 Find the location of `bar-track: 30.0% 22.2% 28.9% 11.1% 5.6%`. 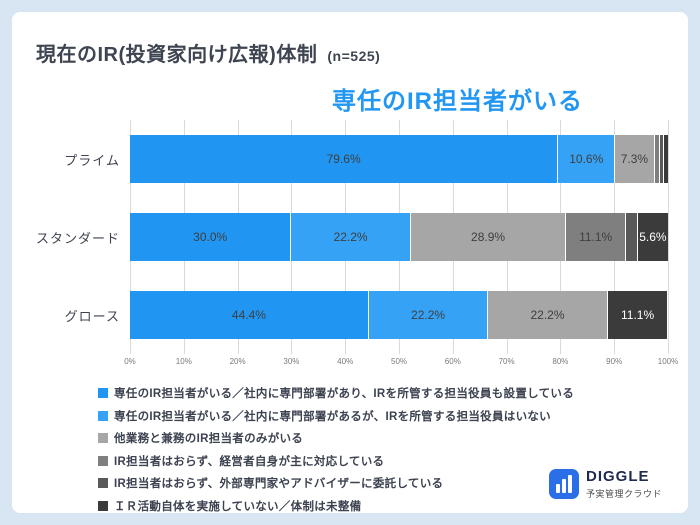

bar-track: 30.0% 22.2% 28.9% 11.1% 5.6% is located at coordinates (399, 237).